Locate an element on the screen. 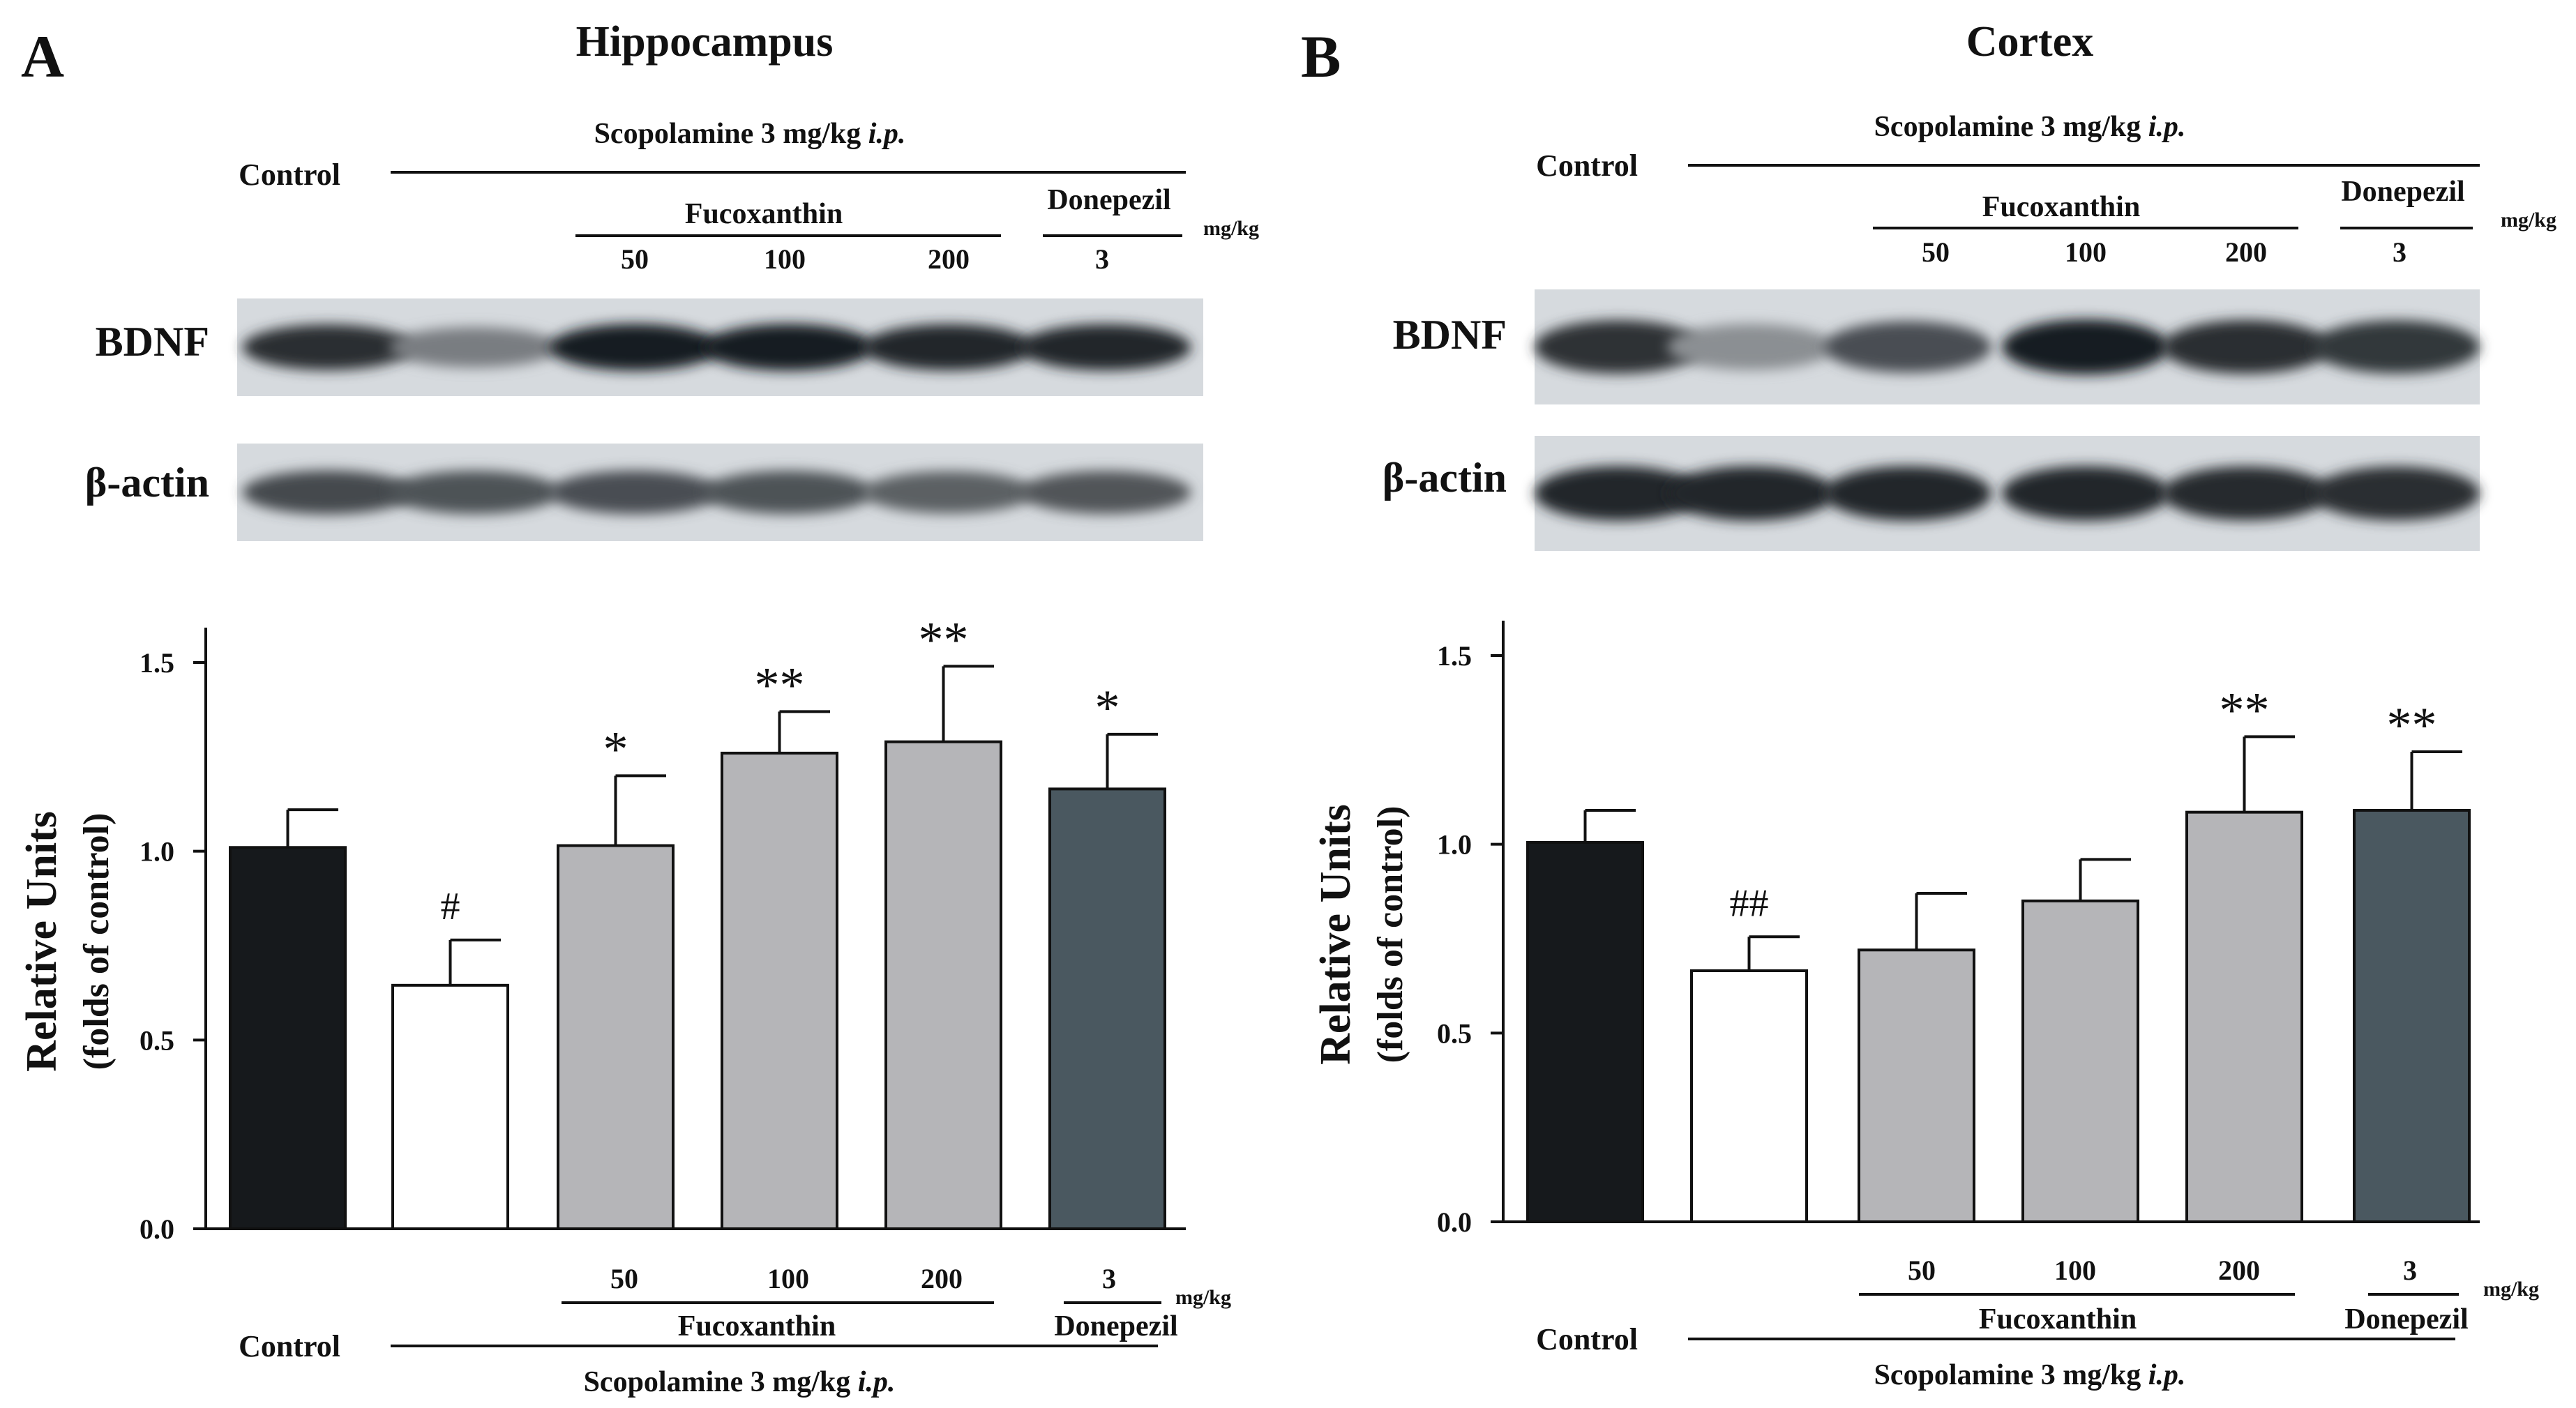 This screenshot has width=2576, height=1408. panel-title: Cortex is located at coordinates (2029, 42).